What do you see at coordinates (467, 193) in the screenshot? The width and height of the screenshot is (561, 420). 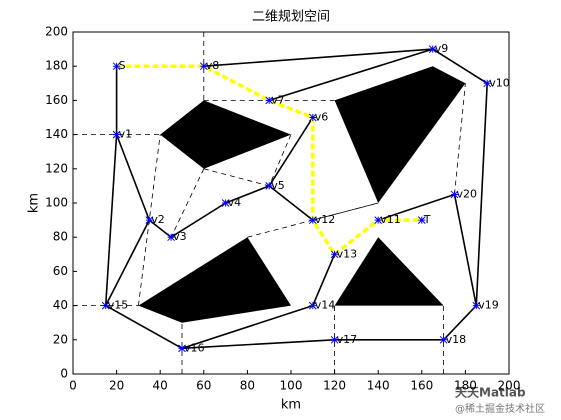 I see `node-label: v20` at bounding box center [467, 193].